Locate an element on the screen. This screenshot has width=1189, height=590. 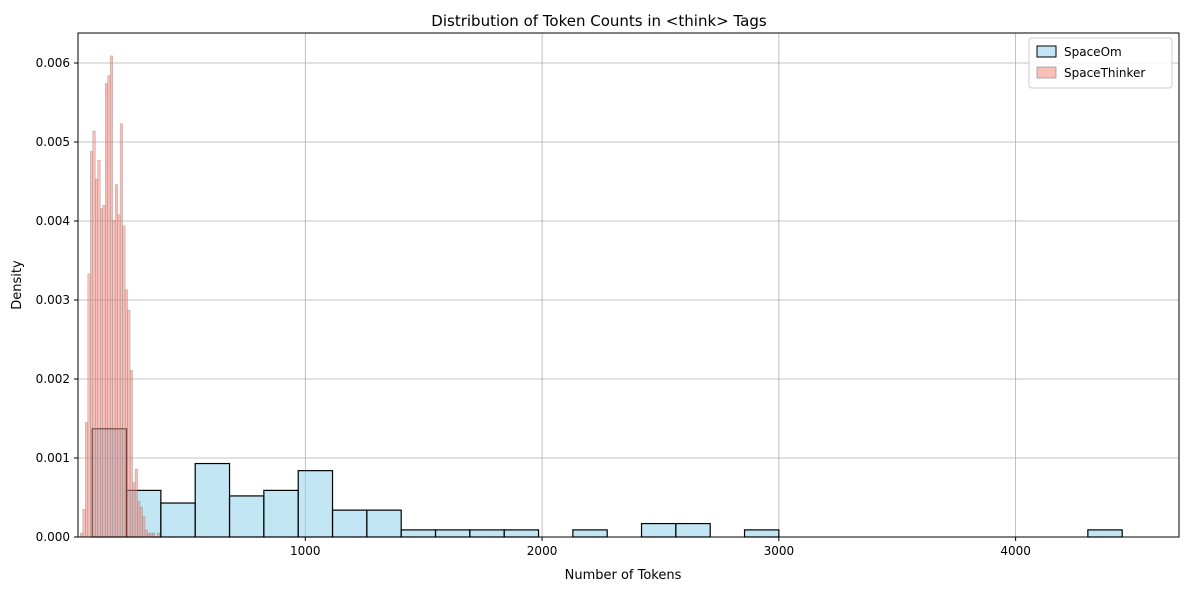
y-tick-label: 0.001 is located at coordinates (53, 458).